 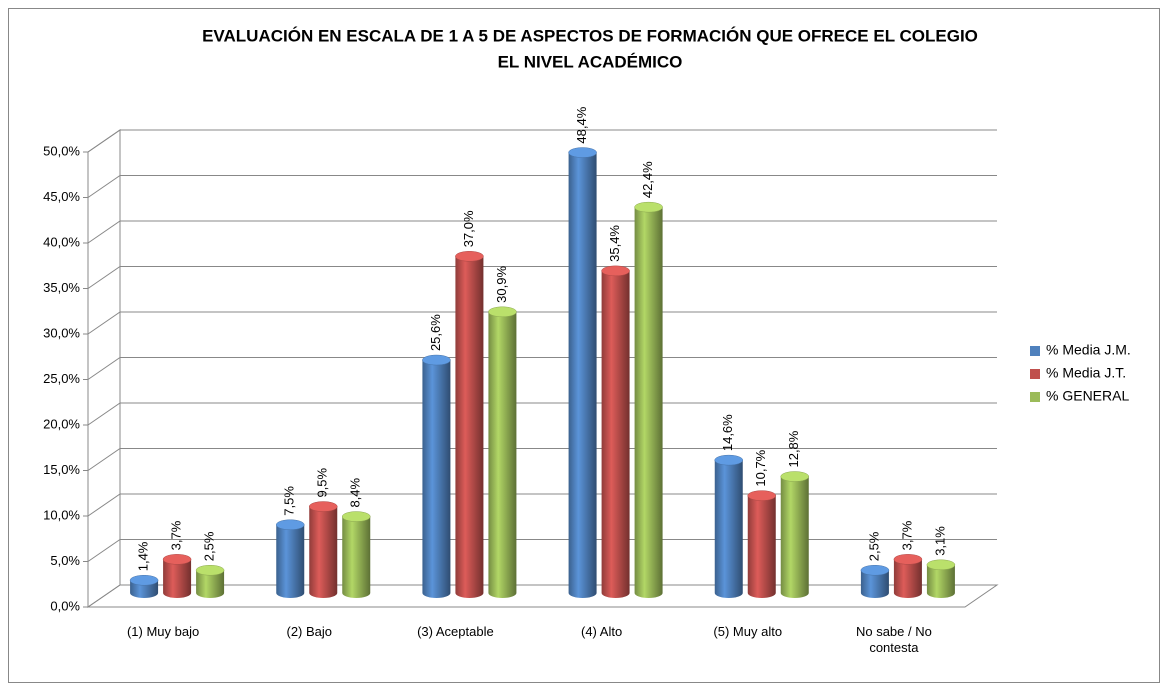 What do you see at coordinates (61, 150) in the screenshot?
I see `y-tick-label: 50,0%` at bounding box center [61, 150].